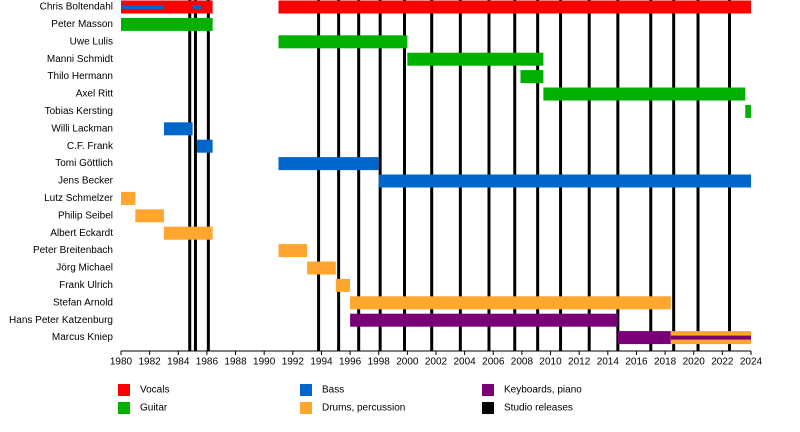 This screenshot has height=432, width=800. Describe the element at coordinates (85, 215) in the screenshot. I see `member-name: Philip Seibel` at that location.